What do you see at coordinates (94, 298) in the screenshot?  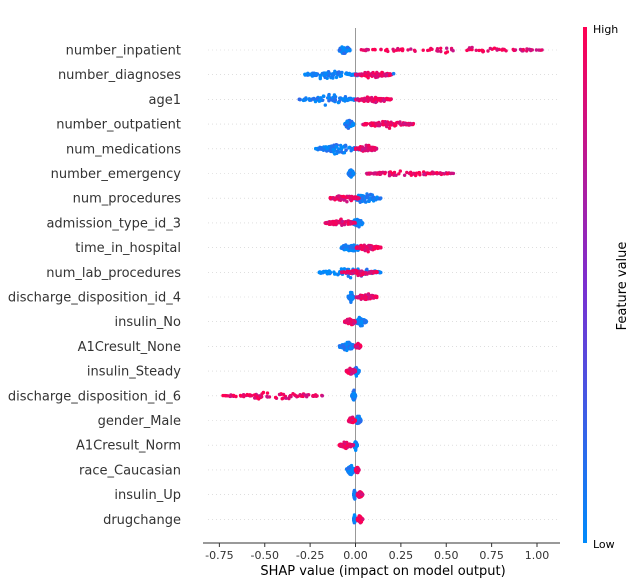 I see `feature-label-discharge_disposition_id_4: discharge_disposition_id_4` at bounding box center [94, 298].